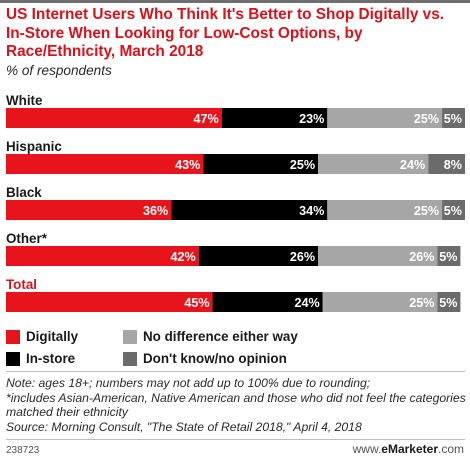 The height and width of the screenshot is (460, 470). I want to click on legend-label-digitally: Digitally, so click(52, 336).